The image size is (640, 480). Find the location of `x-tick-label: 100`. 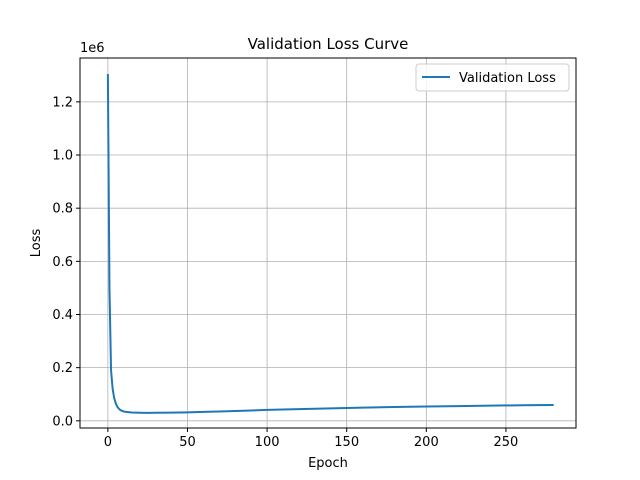

x-tick-label: 100 is located at coordinates (267, 442).